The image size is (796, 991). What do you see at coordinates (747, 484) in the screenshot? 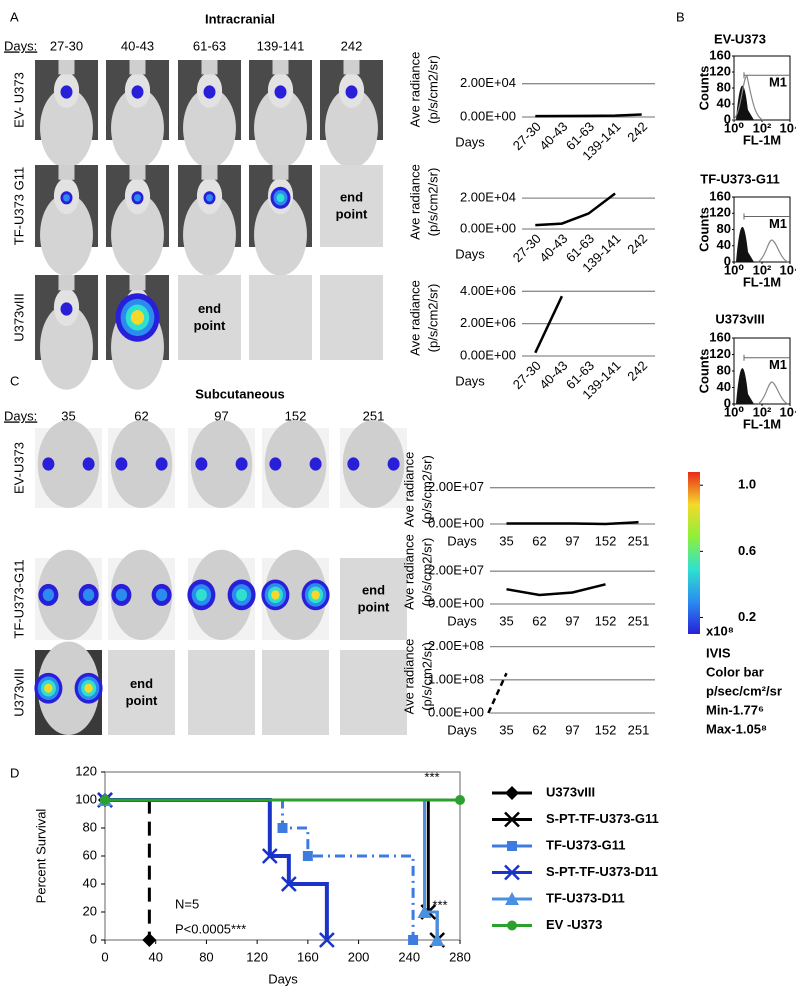
I see `color-bar-label: 1.0` at bounding box center [747, 484].